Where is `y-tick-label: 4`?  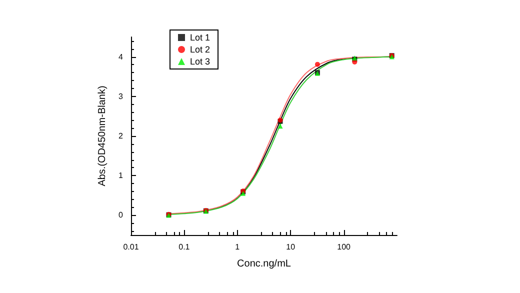
y-tick-label: 4 is located at coordinates (121, 57).